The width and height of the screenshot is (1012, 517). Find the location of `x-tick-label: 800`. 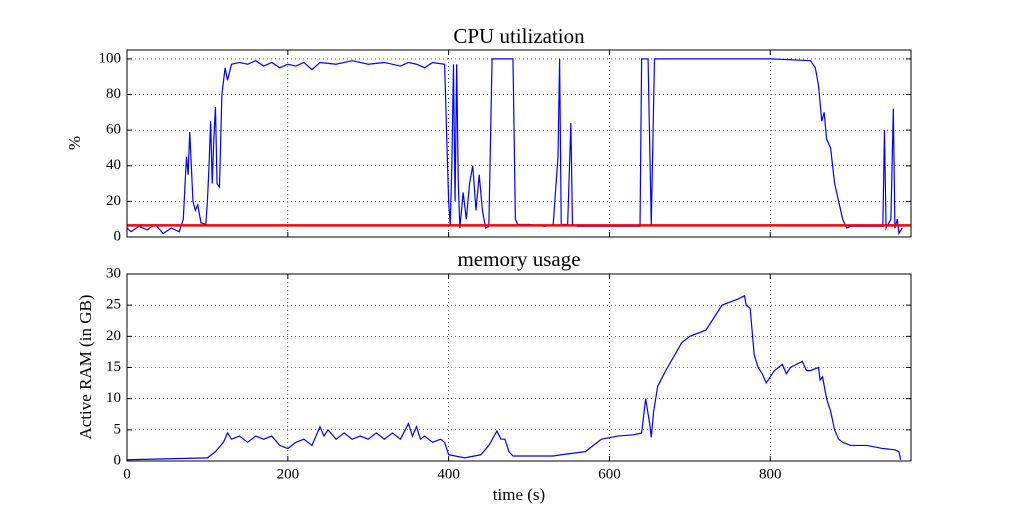

x-tick-label: 800 is located at coordinates (770, 474).